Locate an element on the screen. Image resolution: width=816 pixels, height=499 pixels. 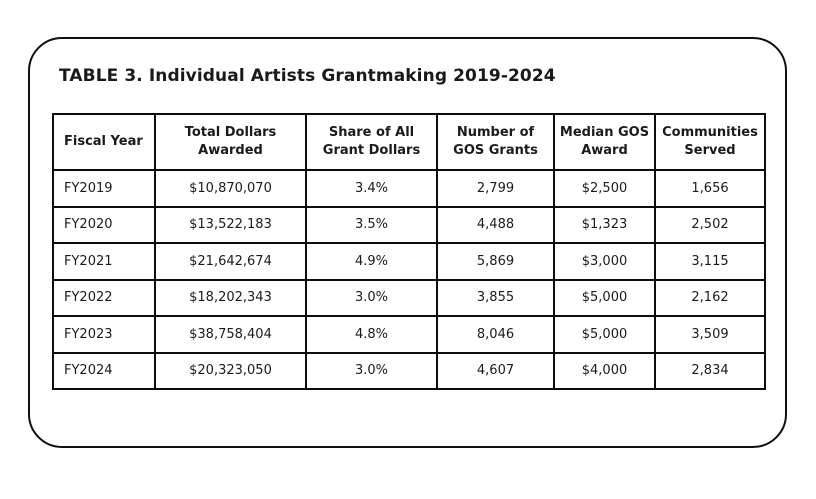
cell-number-of-gos-grants: 8,046 is located at coordinates (495, 334).